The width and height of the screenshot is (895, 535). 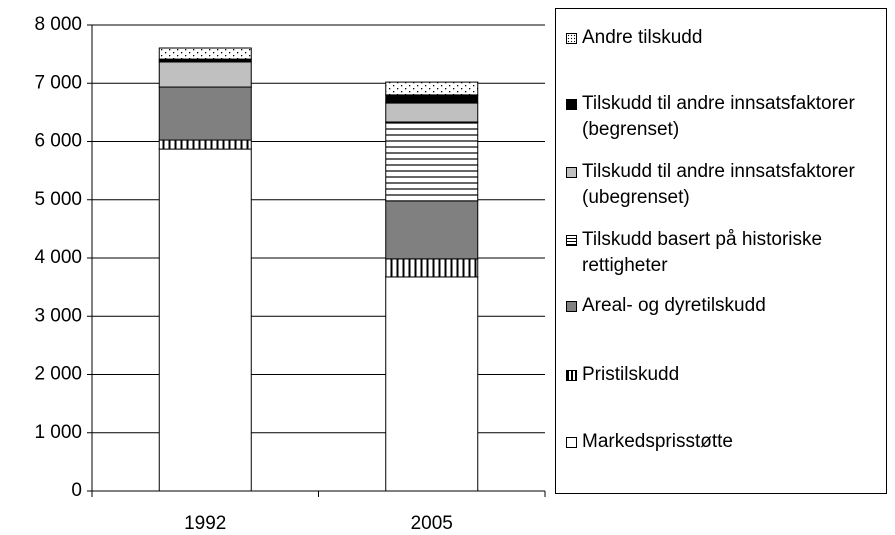 What do you see at coordinates (58, 315) in the screenshot?
I see `y-tick-label: 3 000` at bounding box center [58, 315].